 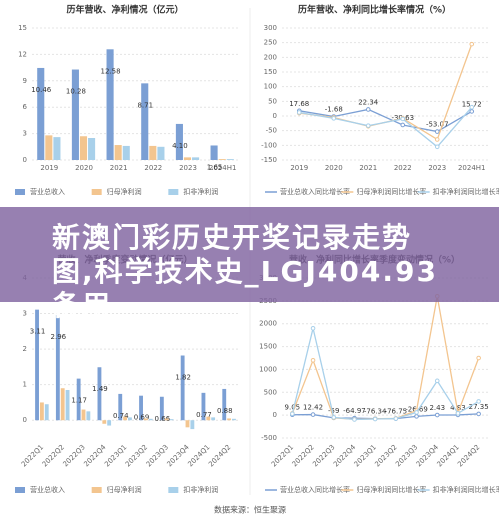 What do you see at coordinates (269, 145) in the screenshot?
I see `y-tick-label: -100` at bounding box center [269, 145].